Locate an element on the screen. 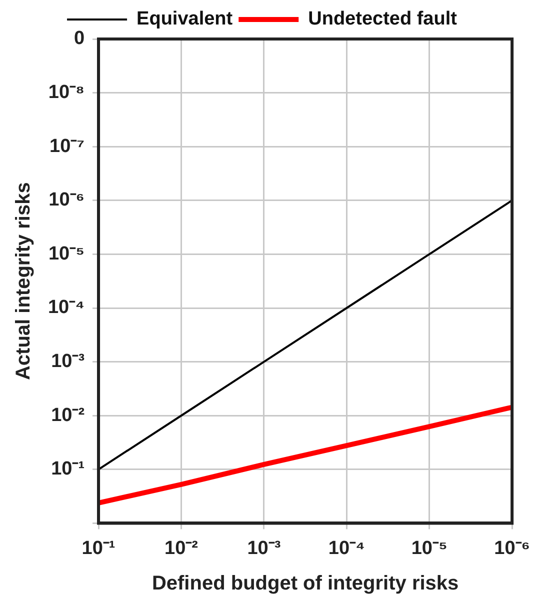  legend-label: Undetected fault is located at coordinates (383, 19).